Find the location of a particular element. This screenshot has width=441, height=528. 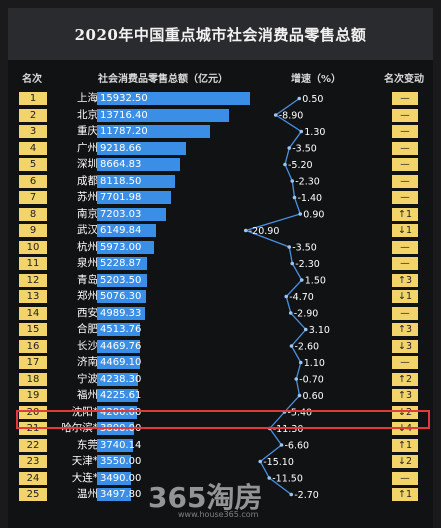

rank-change-badge: ↓1 is located at coordinates (405, 230).